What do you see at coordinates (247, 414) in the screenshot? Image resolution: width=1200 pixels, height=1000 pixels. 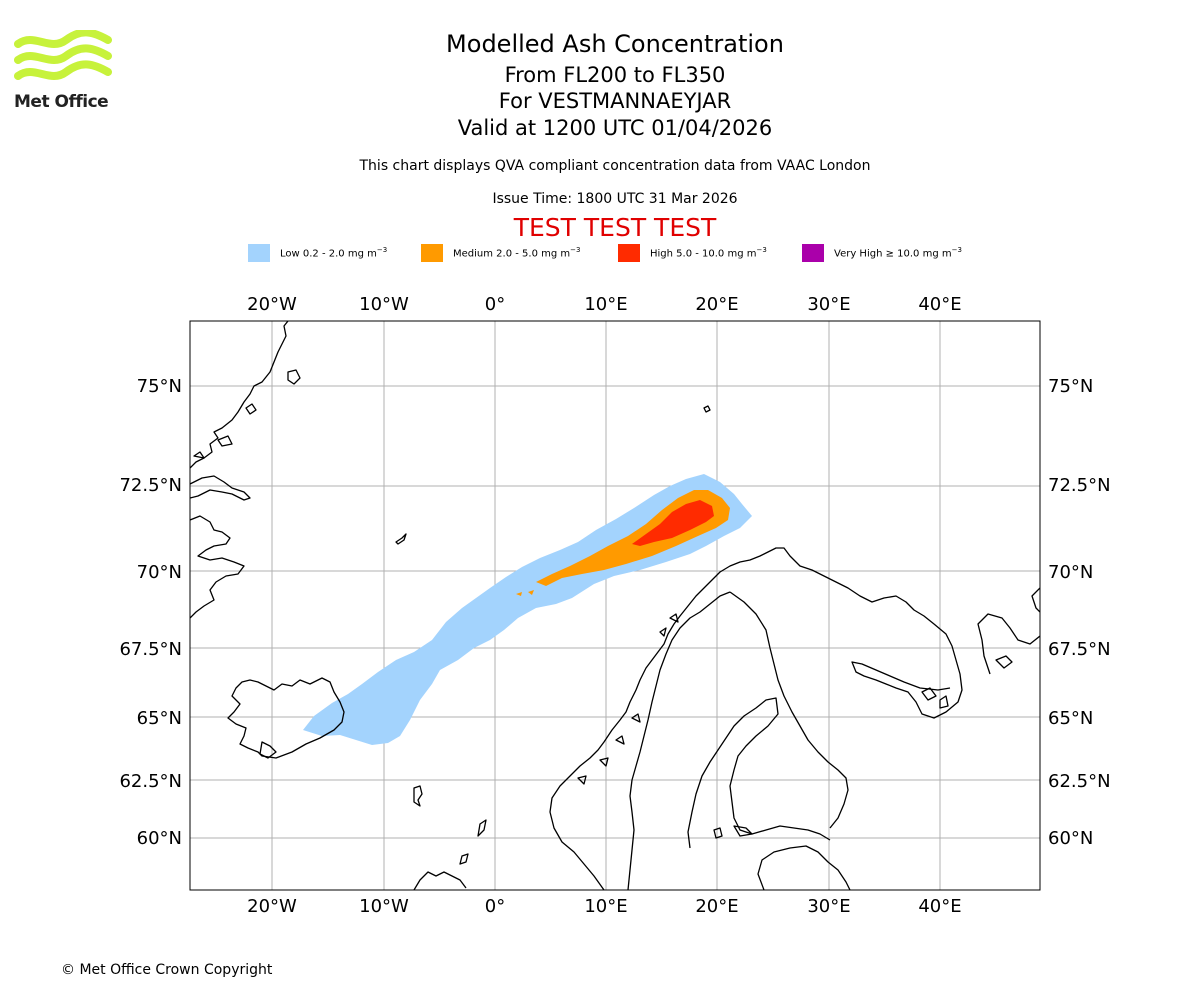 I see `greenland-islands` at bounding box center [247, 414].